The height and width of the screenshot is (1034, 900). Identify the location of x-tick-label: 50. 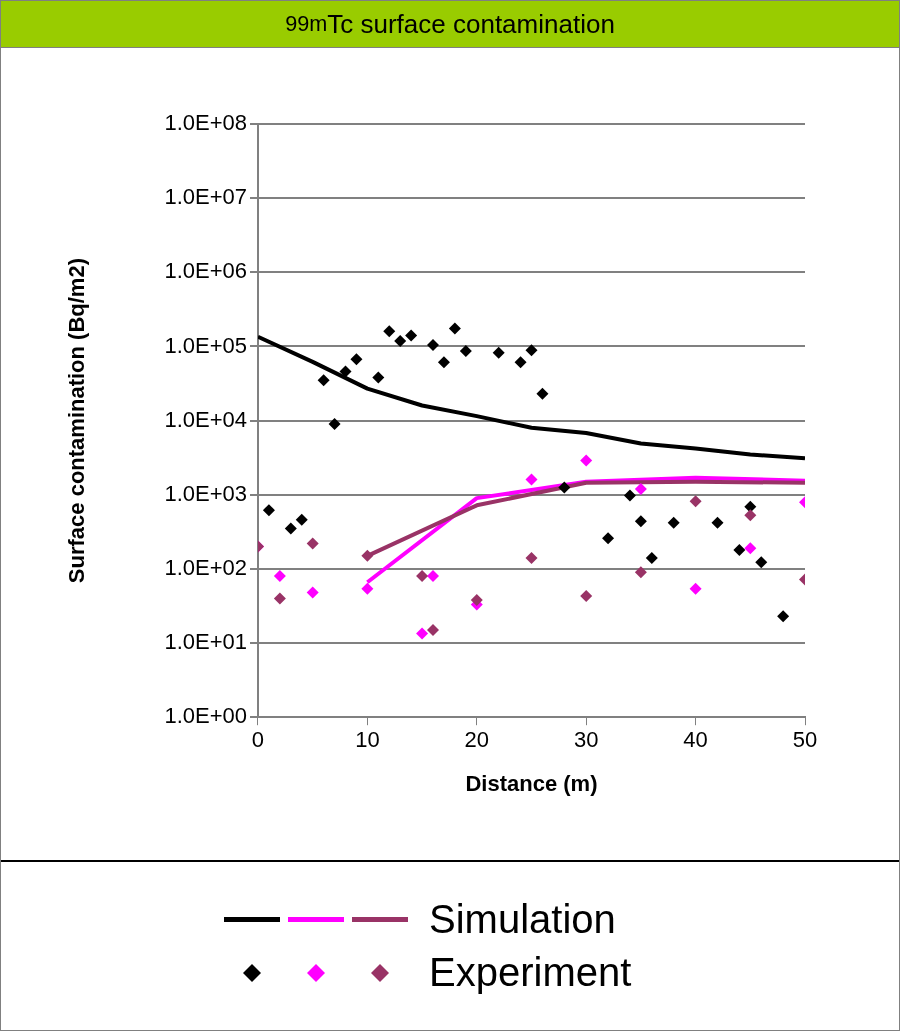
(805, 740).